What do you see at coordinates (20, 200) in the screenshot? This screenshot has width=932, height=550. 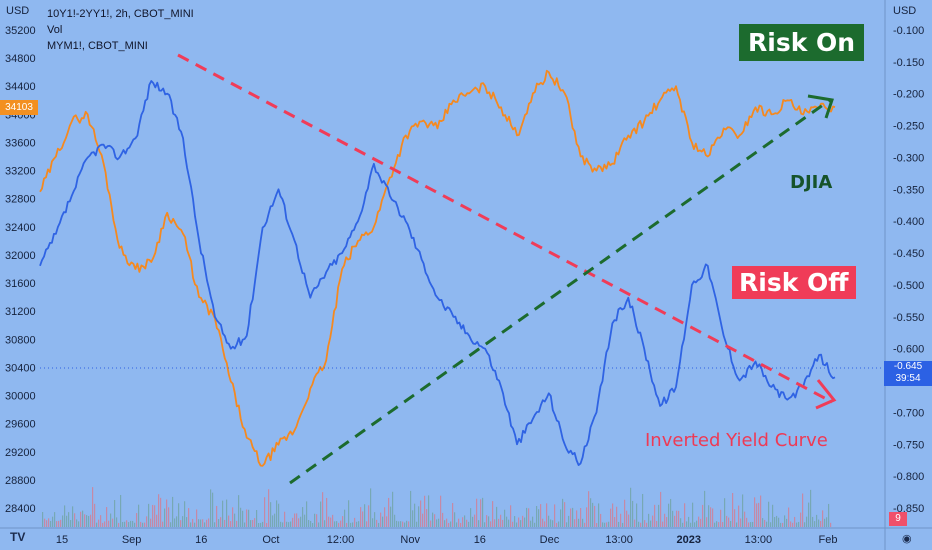 I see `left-tick-label: 32800` at bounding box center [20, 200].